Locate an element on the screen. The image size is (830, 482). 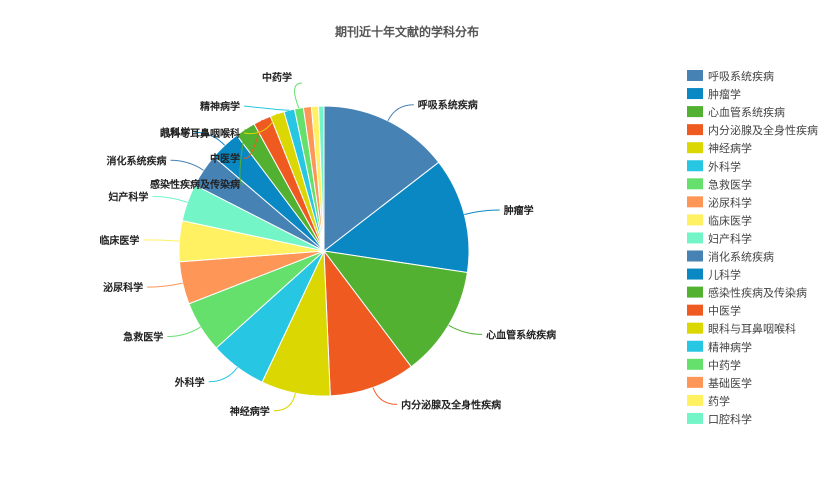
legend-item: 临床医学 is located at coordinates (719, 220).